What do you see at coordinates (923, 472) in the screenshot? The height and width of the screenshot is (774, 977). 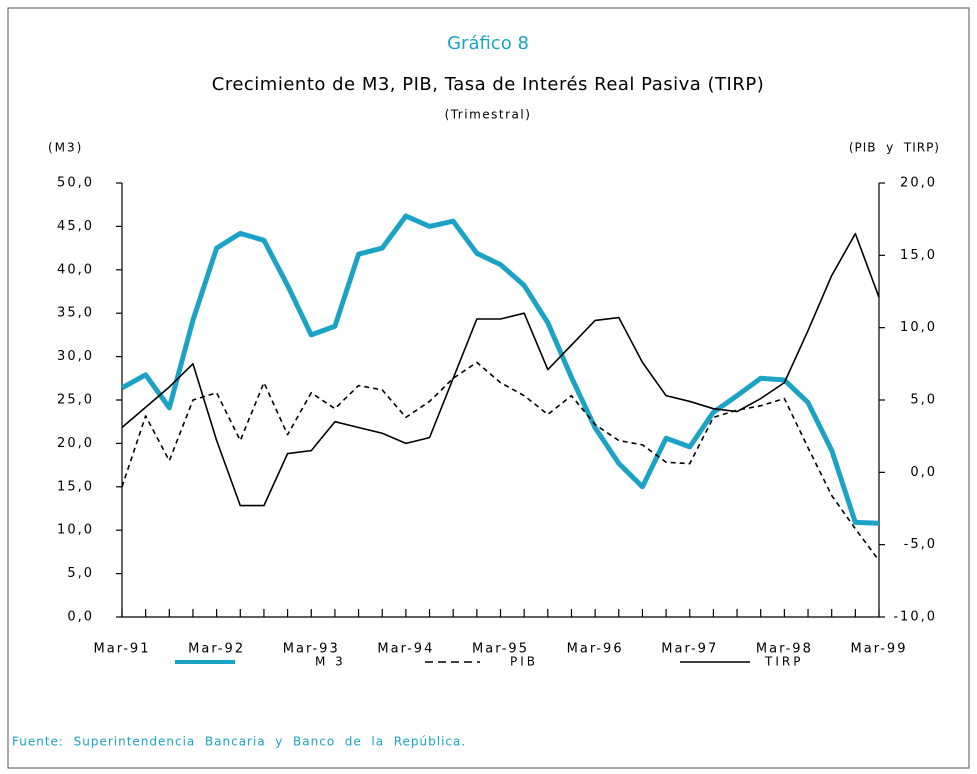 I see `y2-tick-label: 0,0` at bounding box center [923, 472].